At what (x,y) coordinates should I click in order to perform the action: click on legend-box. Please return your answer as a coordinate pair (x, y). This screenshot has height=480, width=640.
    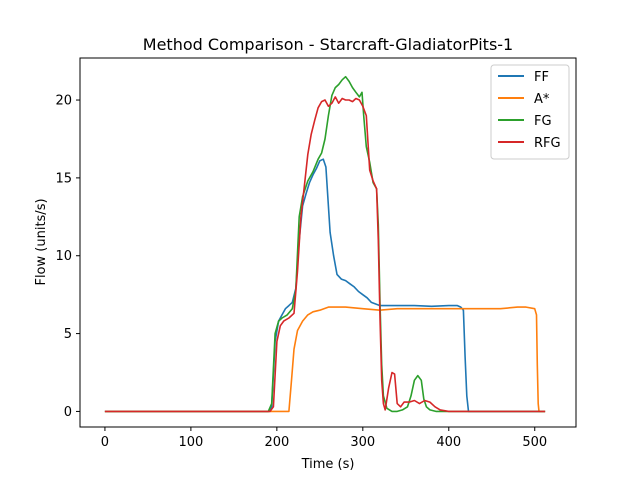
    Looking at the image, I should click on (530, 112).